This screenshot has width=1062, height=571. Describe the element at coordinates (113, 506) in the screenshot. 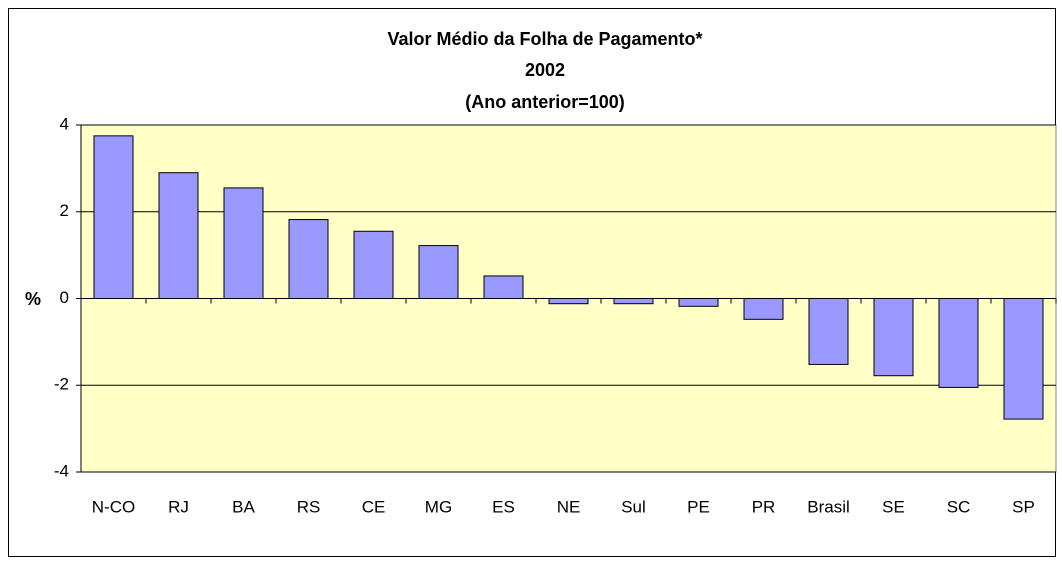

I see `x-tick-label: N-CO` at that location.